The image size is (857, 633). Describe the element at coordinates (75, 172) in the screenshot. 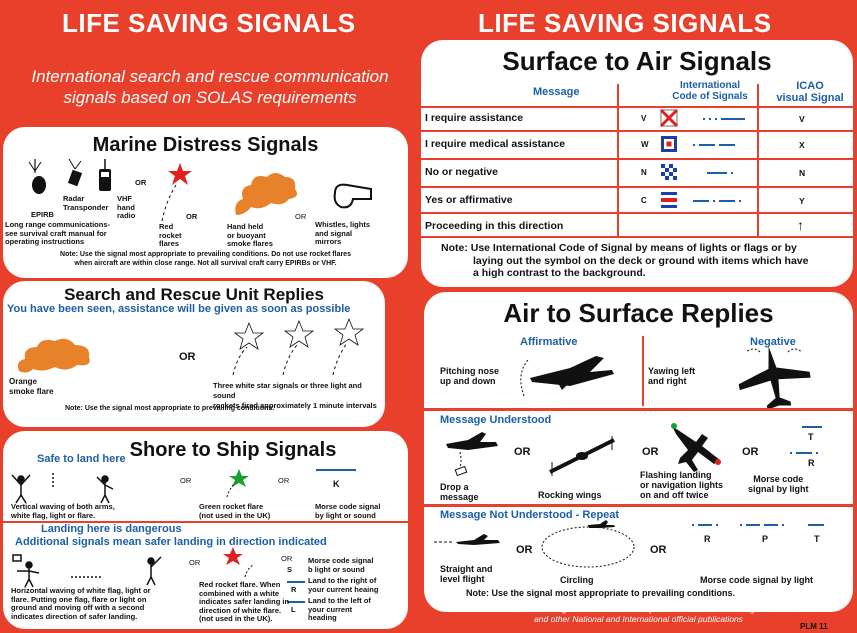

I see `radar-transponder-icon` at that location.